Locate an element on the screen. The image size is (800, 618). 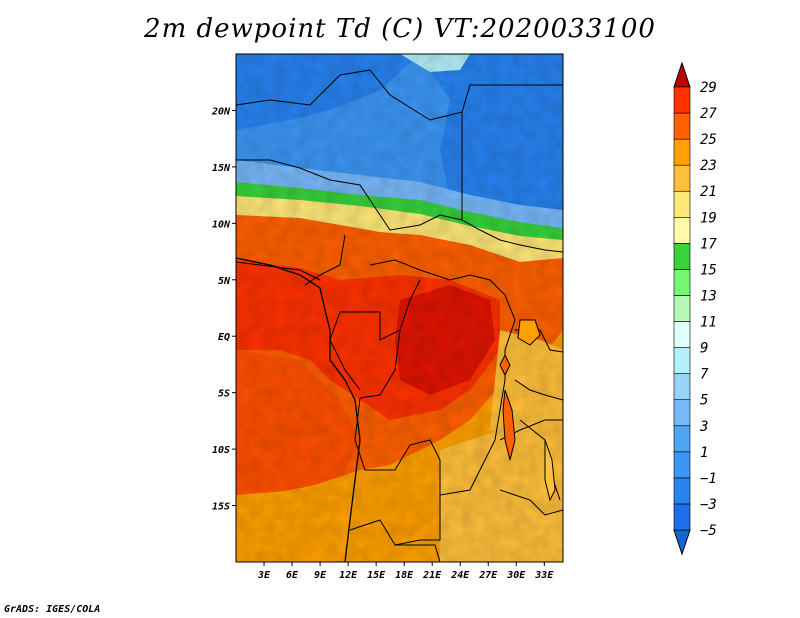
colorbar-label: 27 is located at coordinates (708, 114).